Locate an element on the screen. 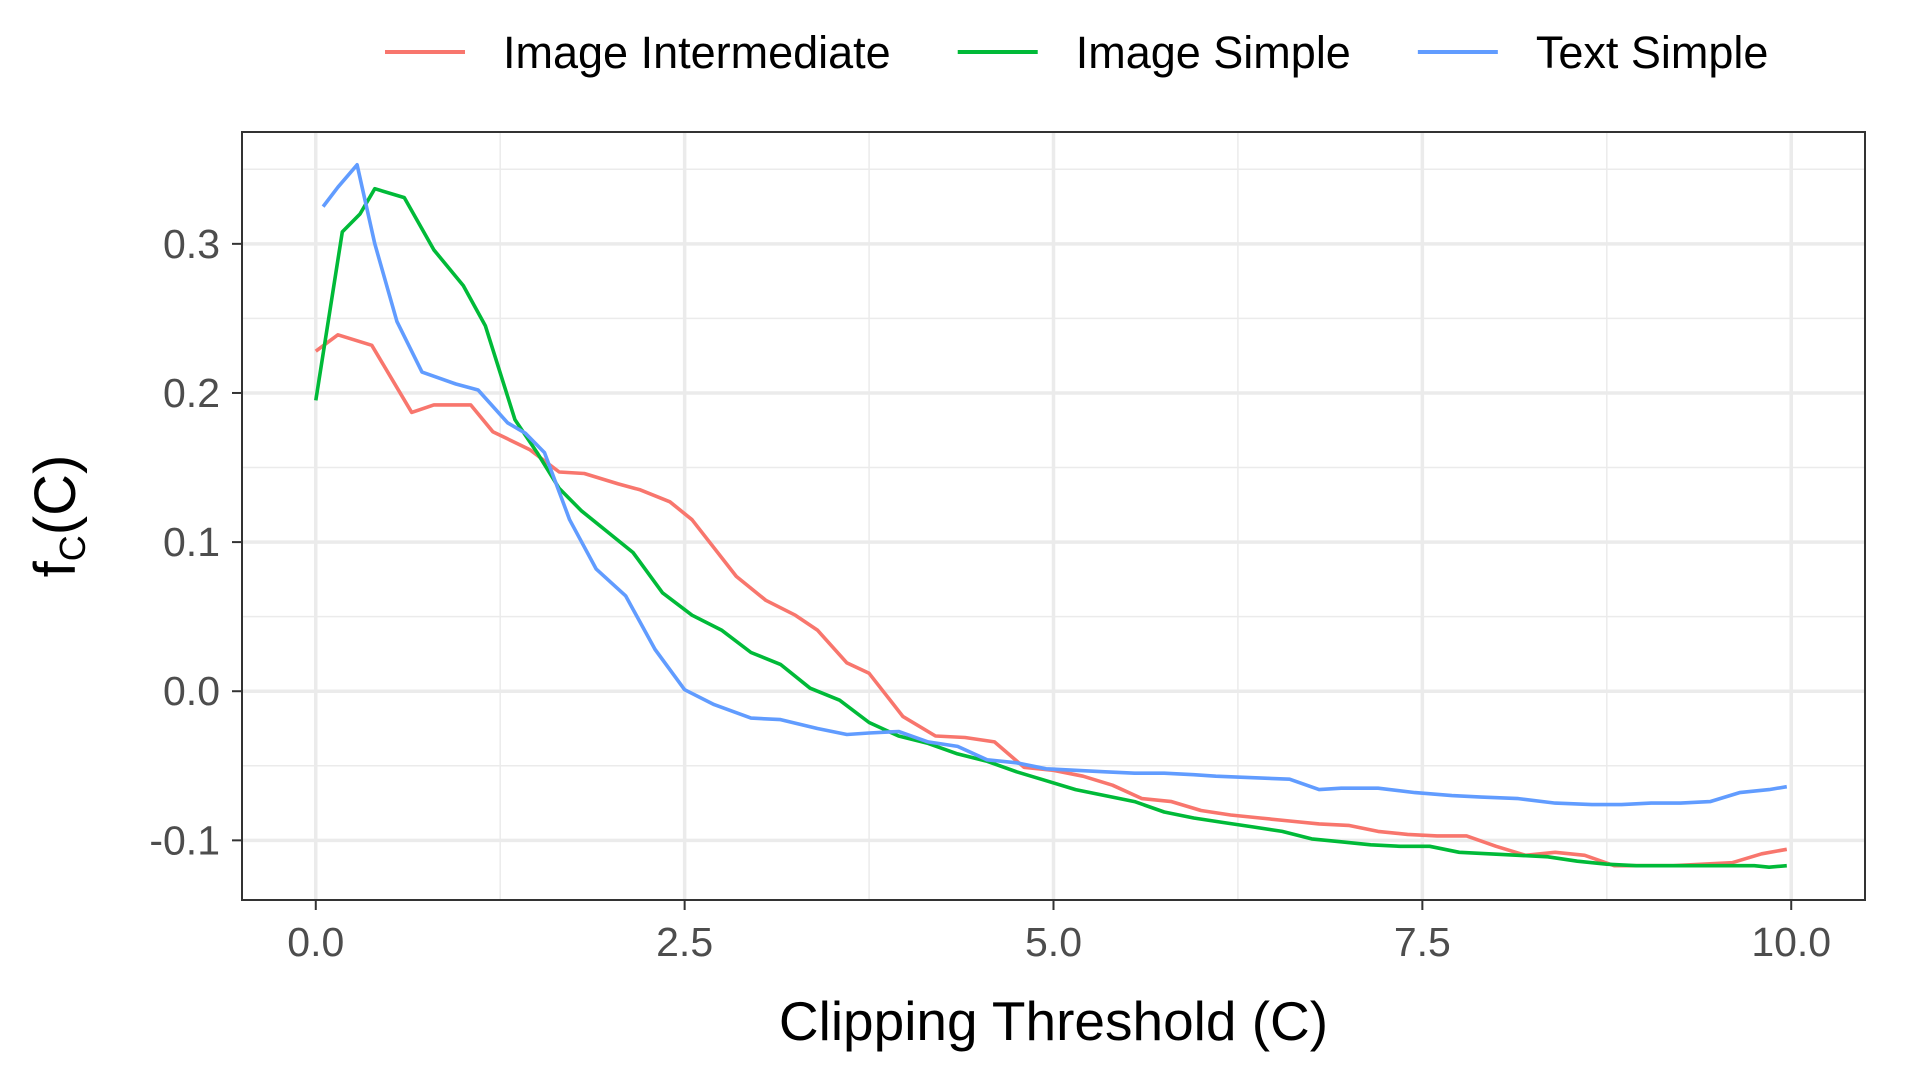 This screenshot has height=1085, width=1920. y-axis-title-suffix: (C) is located at coordinates (55, 495).